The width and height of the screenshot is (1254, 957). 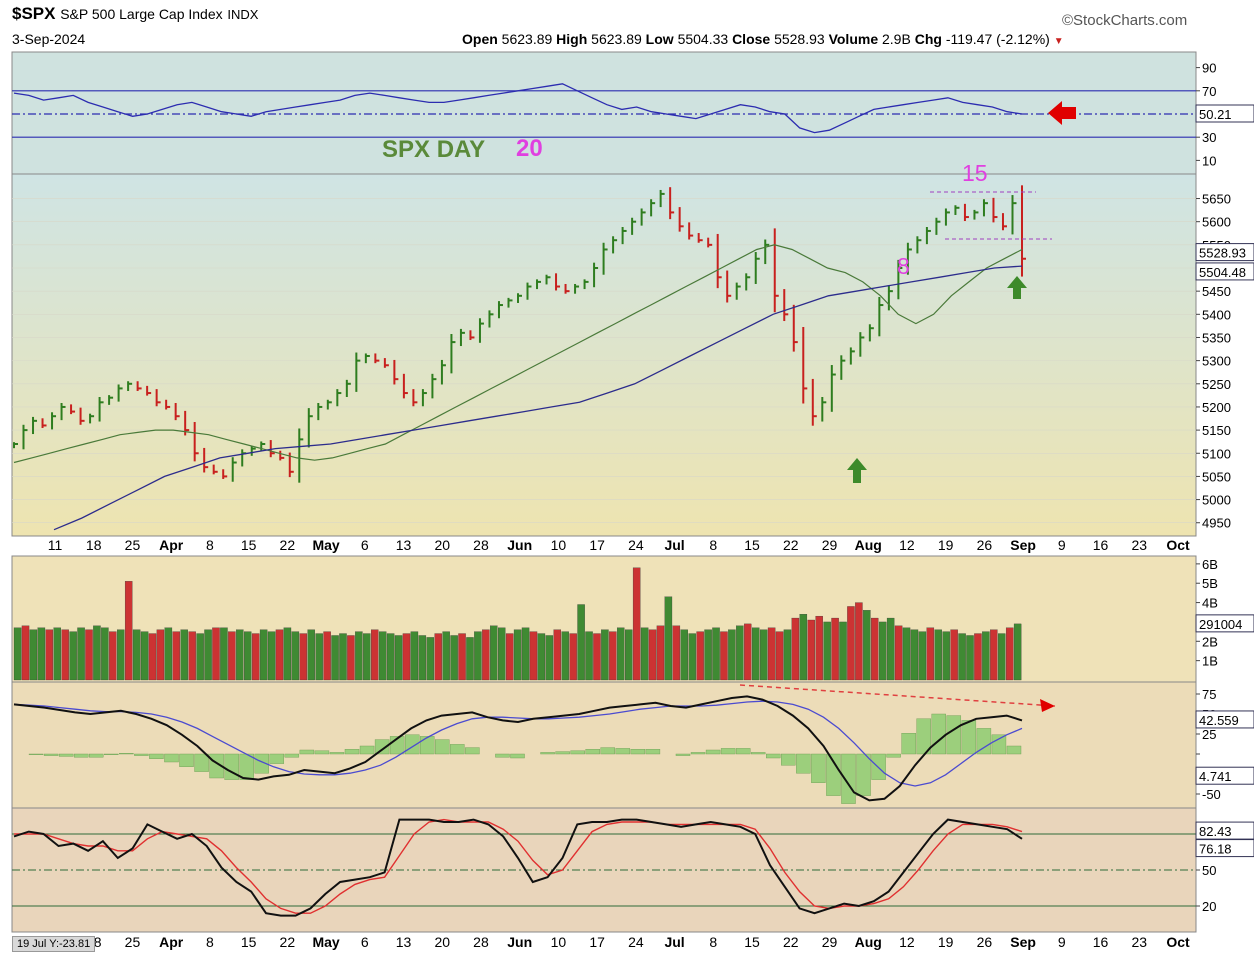 What do you see at coordinates (1101, 545) in the screenshot?
I see `x-tick-label: 16` at bounding box center [1101, 545].